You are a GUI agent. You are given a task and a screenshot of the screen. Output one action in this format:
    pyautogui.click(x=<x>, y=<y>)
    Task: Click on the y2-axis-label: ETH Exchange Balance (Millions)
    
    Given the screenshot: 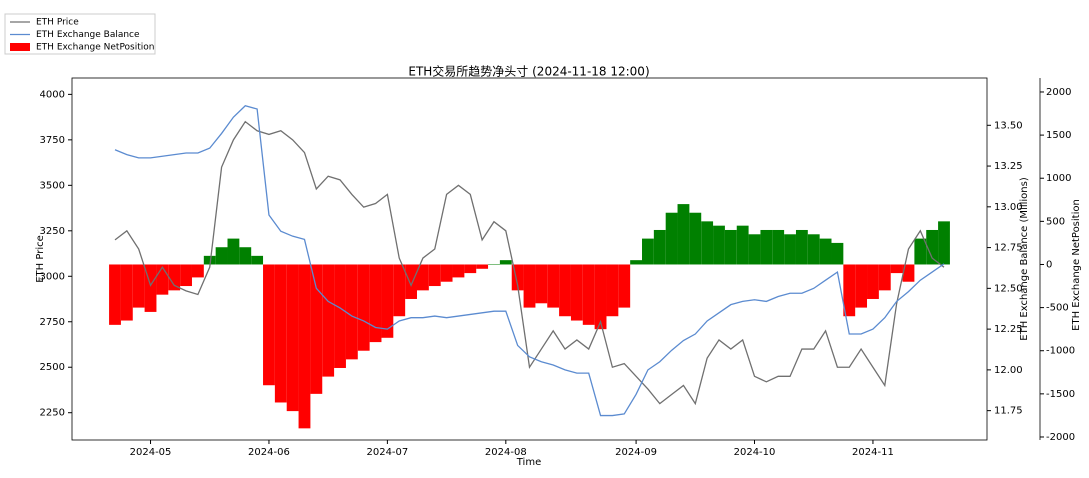 What is the action you would take?
    pyautogui.click(x=1024, y=259)
    